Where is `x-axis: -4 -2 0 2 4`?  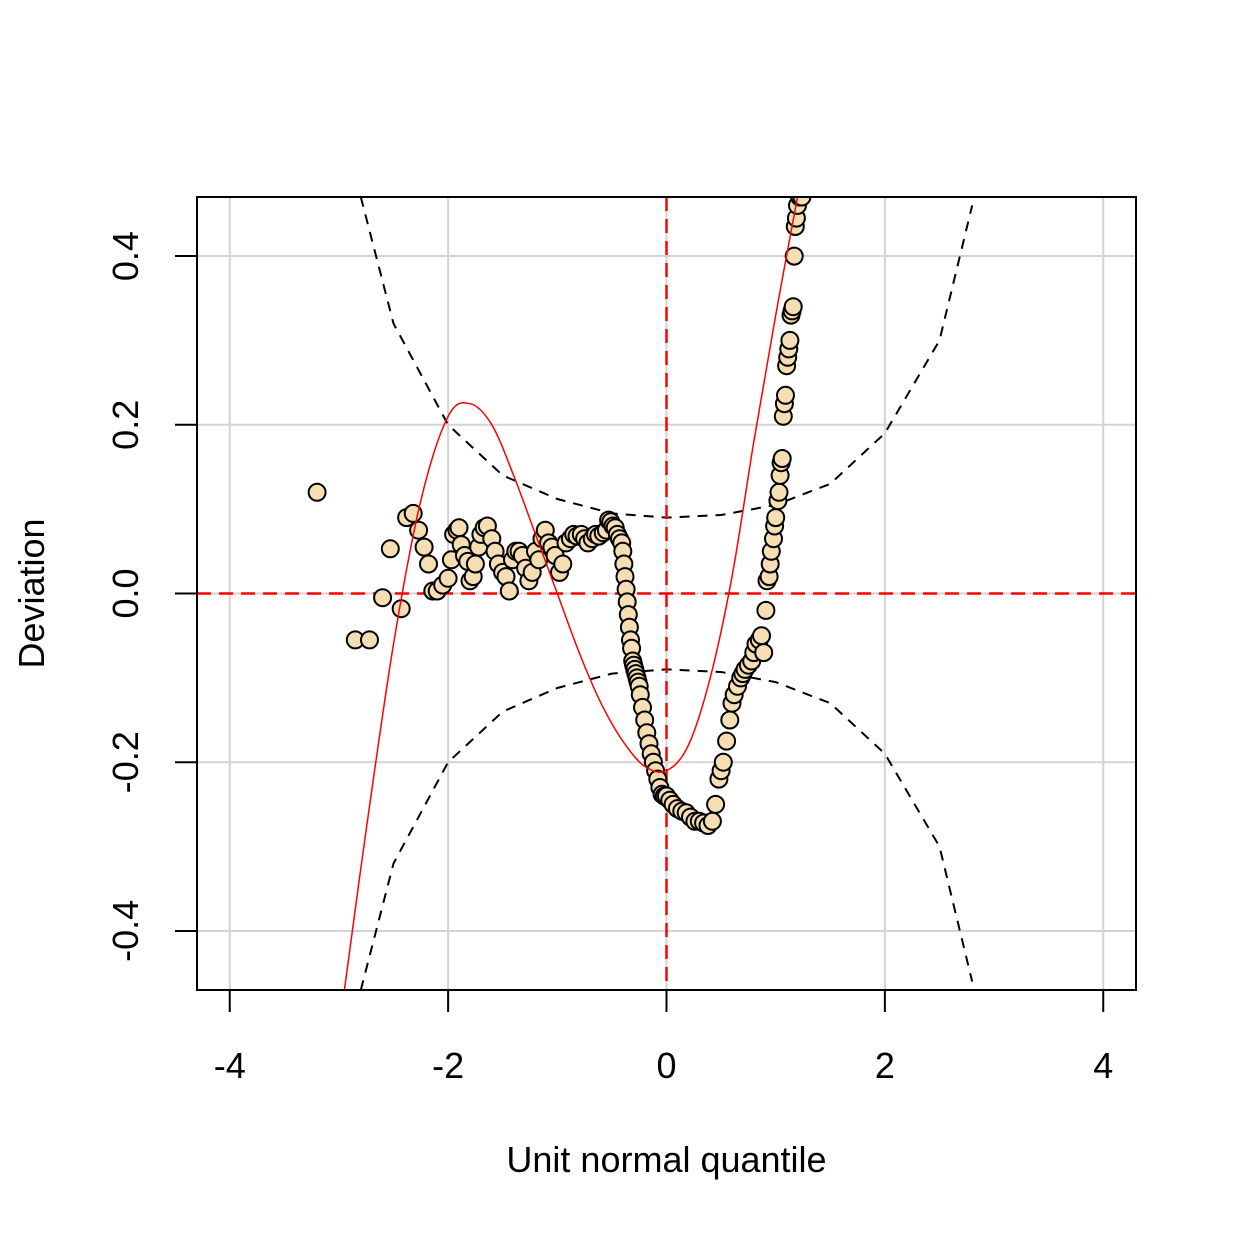 x-axis: -4 -2 0 2 4 is located at coordinates (663, 1037).